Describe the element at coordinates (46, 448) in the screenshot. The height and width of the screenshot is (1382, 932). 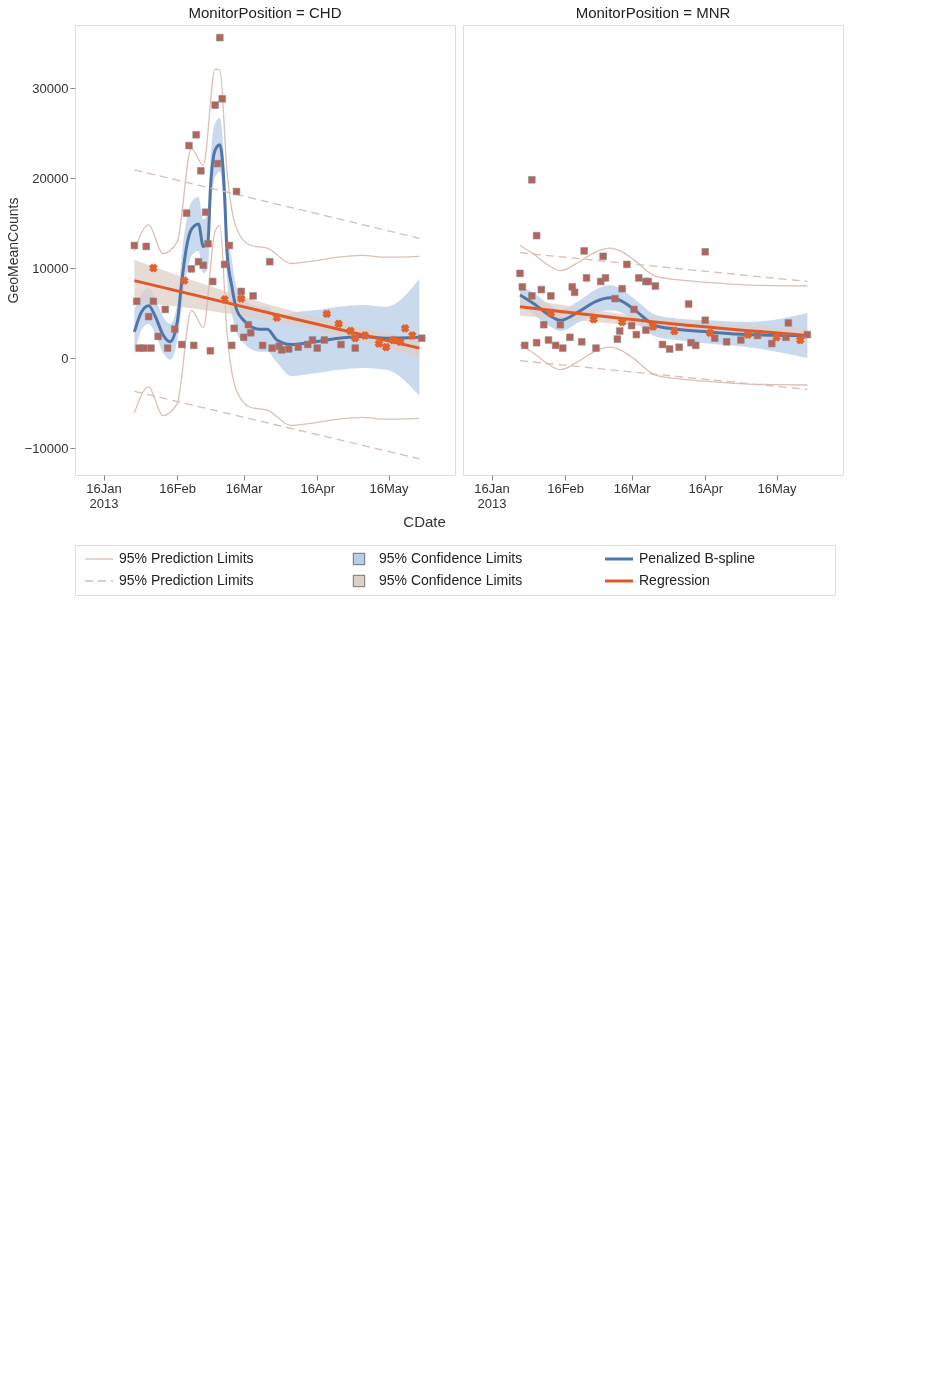
I see `y-tick-label: −10000` at that location.